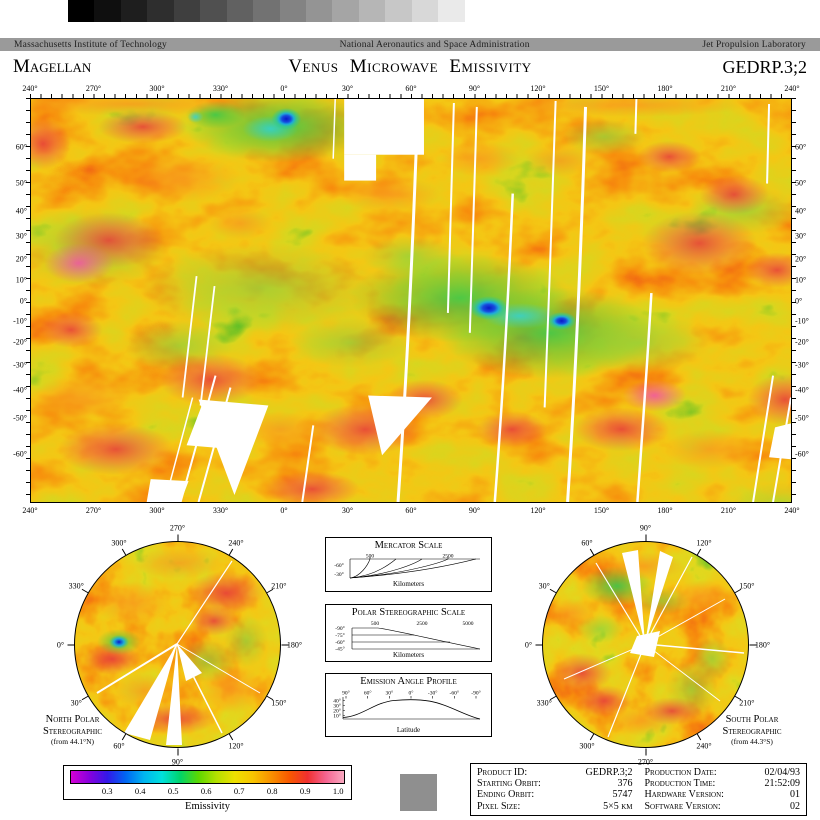  I want to click on emission-profile-xlabel: Latitude, so click(408, 730).